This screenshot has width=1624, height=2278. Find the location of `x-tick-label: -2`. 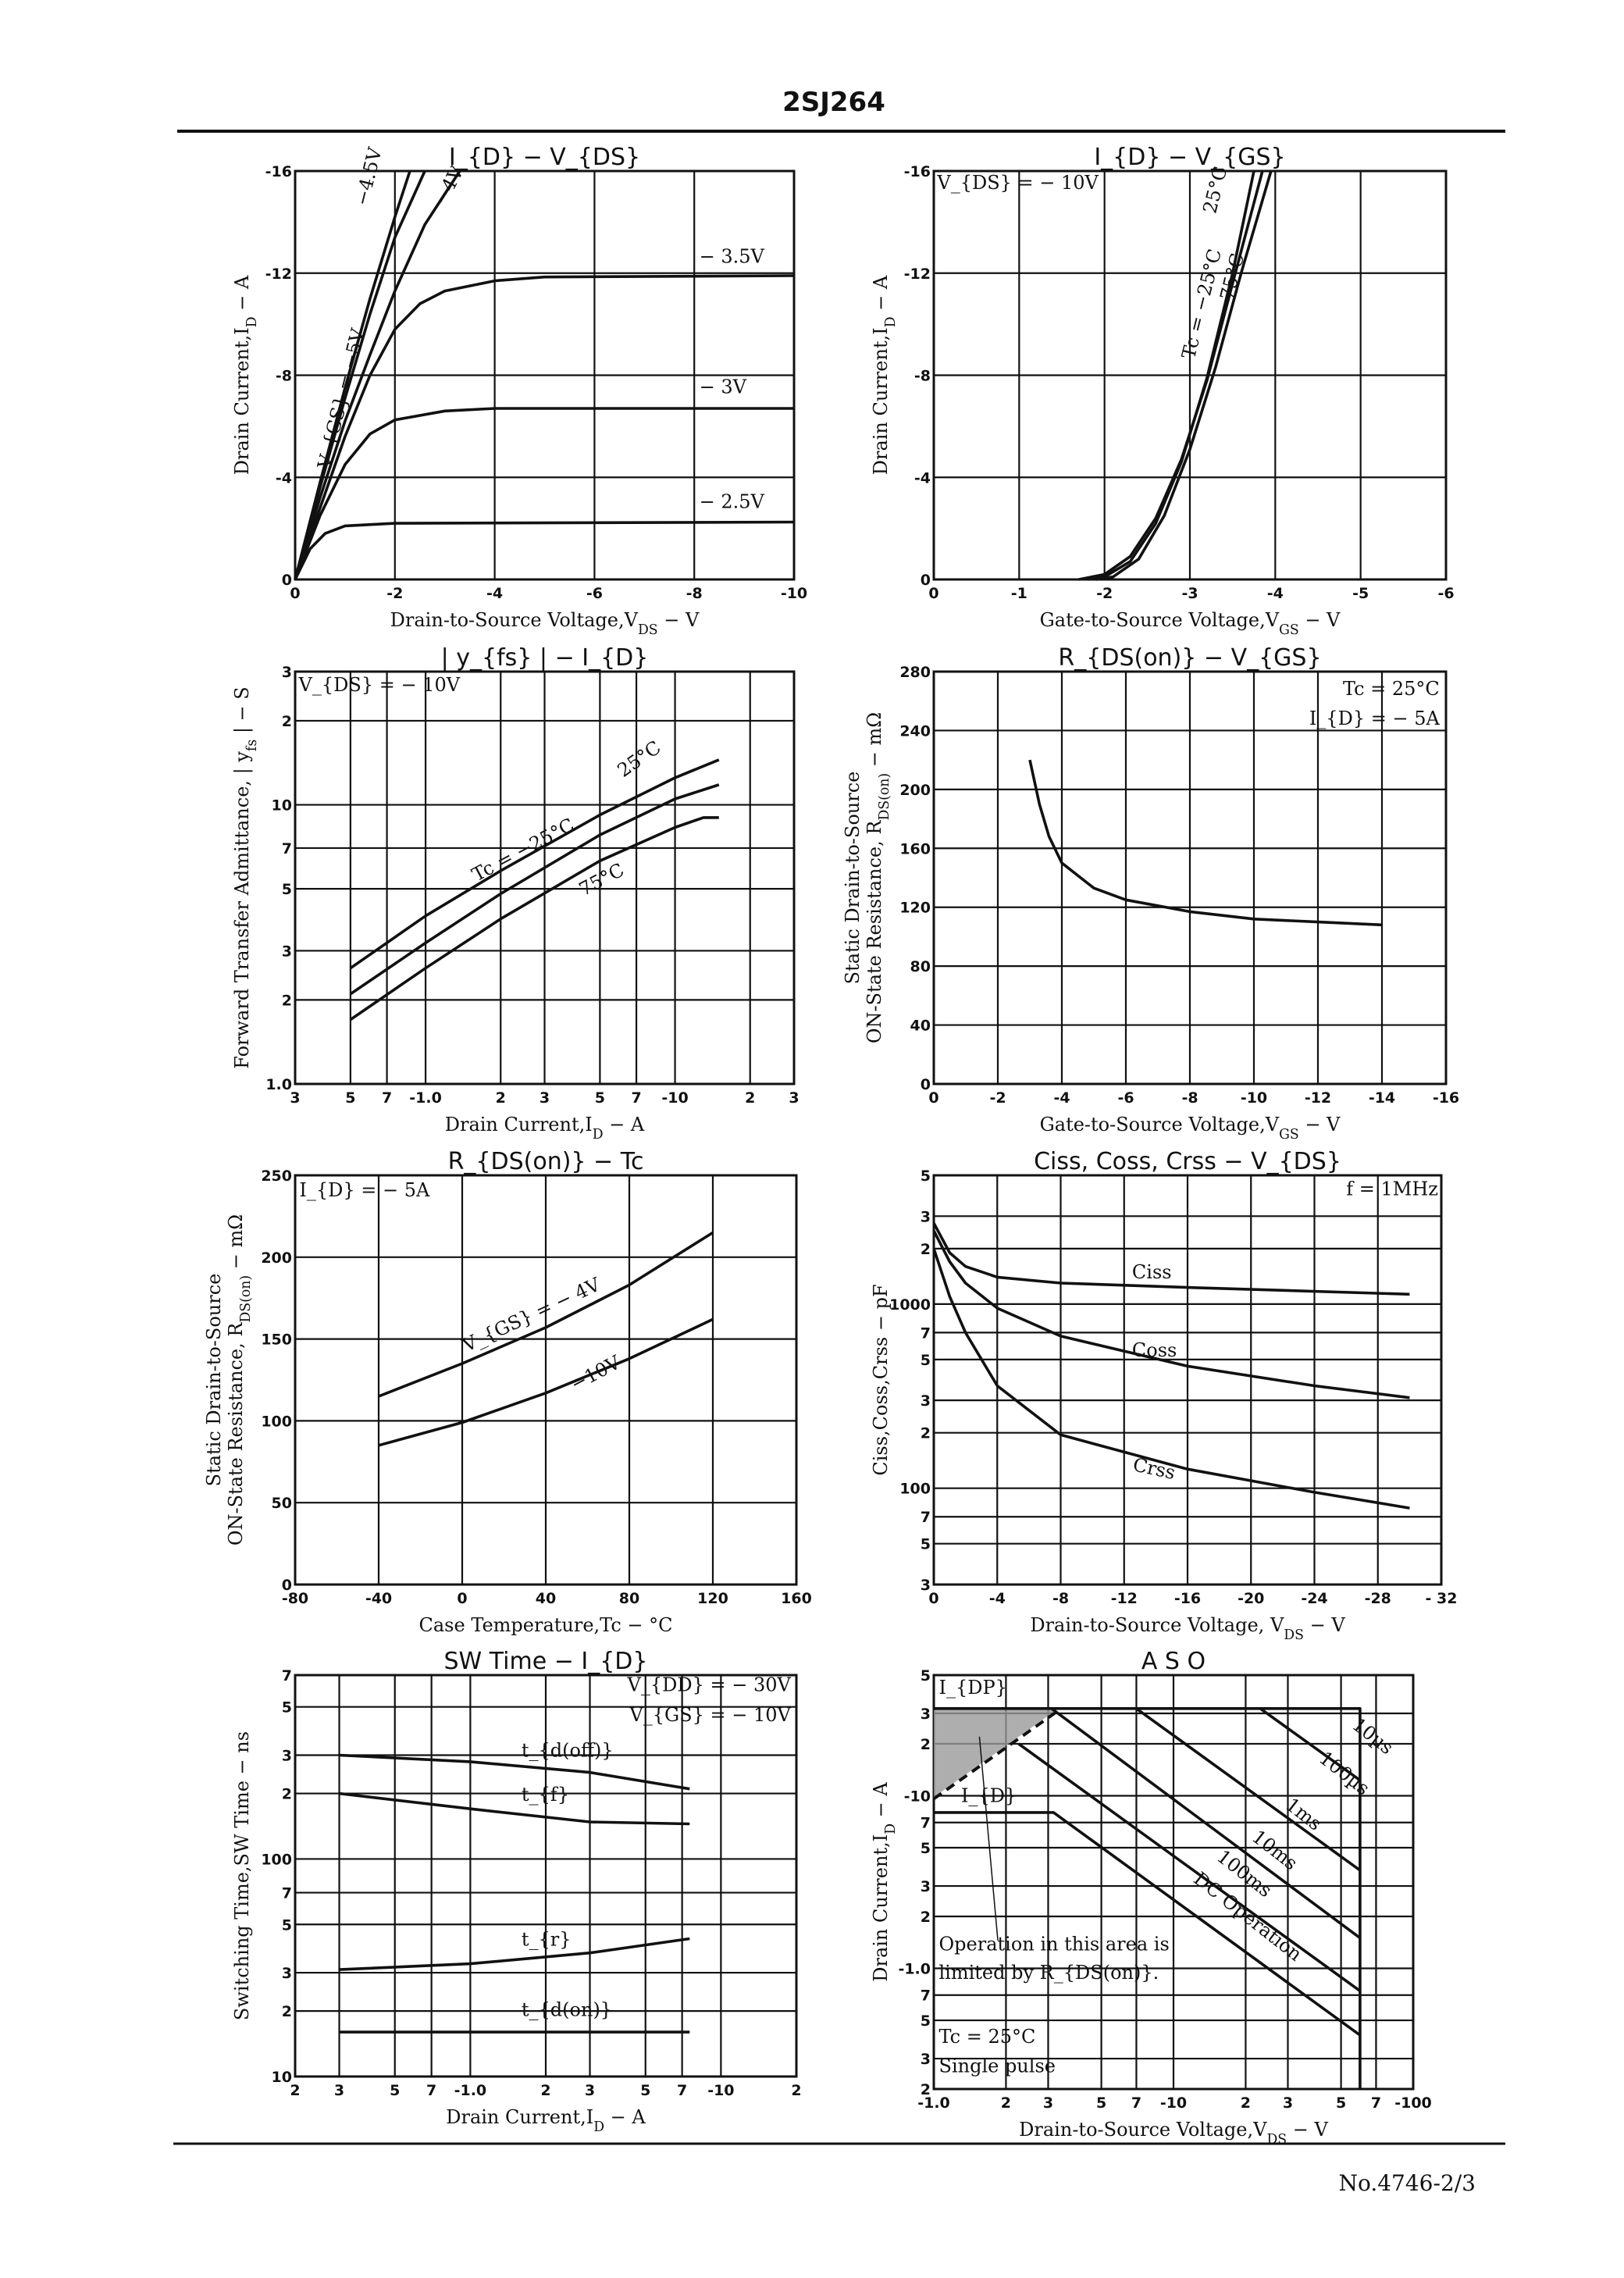

x-tick-label: -2 is located at coordinates (1104, 593).